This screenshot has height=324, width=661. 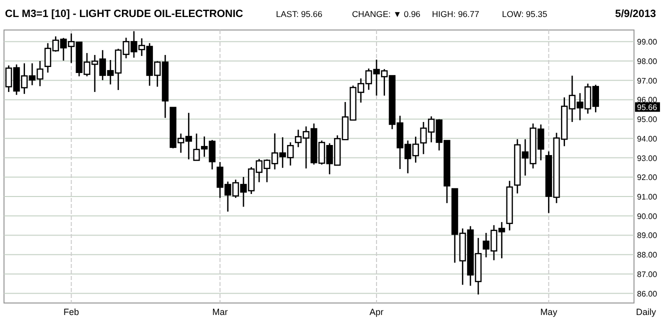 What do you see at coordinates (647, 81) in the screenshot?
I see `y-tick-label: 97.00` at bounding box center [647, 81].